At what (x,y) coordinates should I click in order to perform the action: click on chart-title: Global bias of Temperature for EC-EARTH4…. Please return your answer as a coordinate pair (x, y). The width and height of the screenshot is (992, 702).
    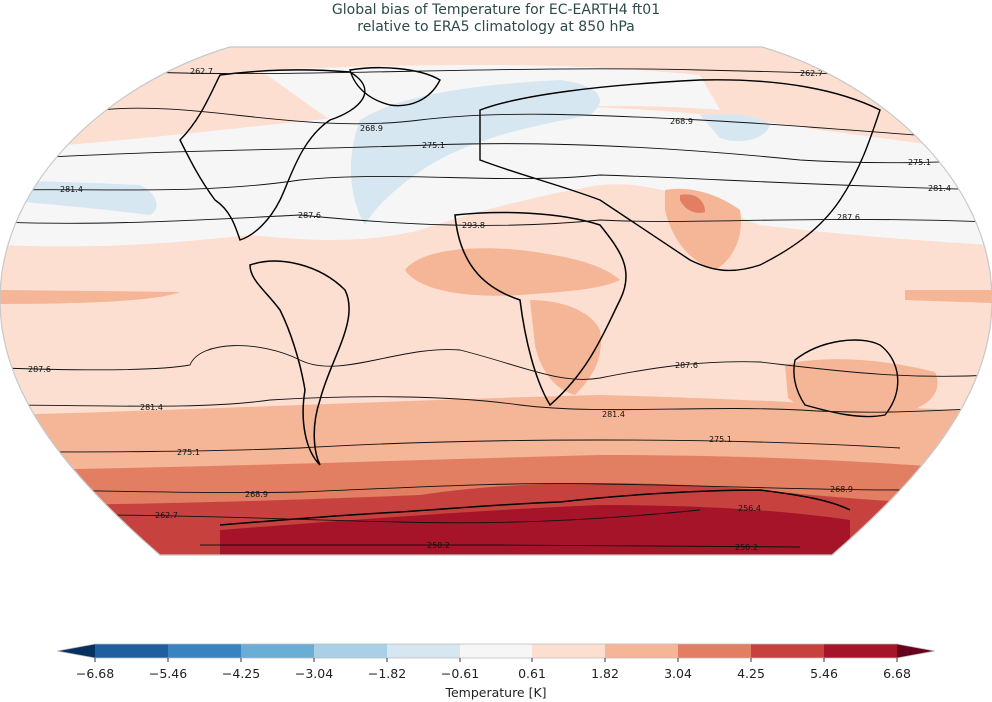
    Looking at the image, I should click on (496, 19).